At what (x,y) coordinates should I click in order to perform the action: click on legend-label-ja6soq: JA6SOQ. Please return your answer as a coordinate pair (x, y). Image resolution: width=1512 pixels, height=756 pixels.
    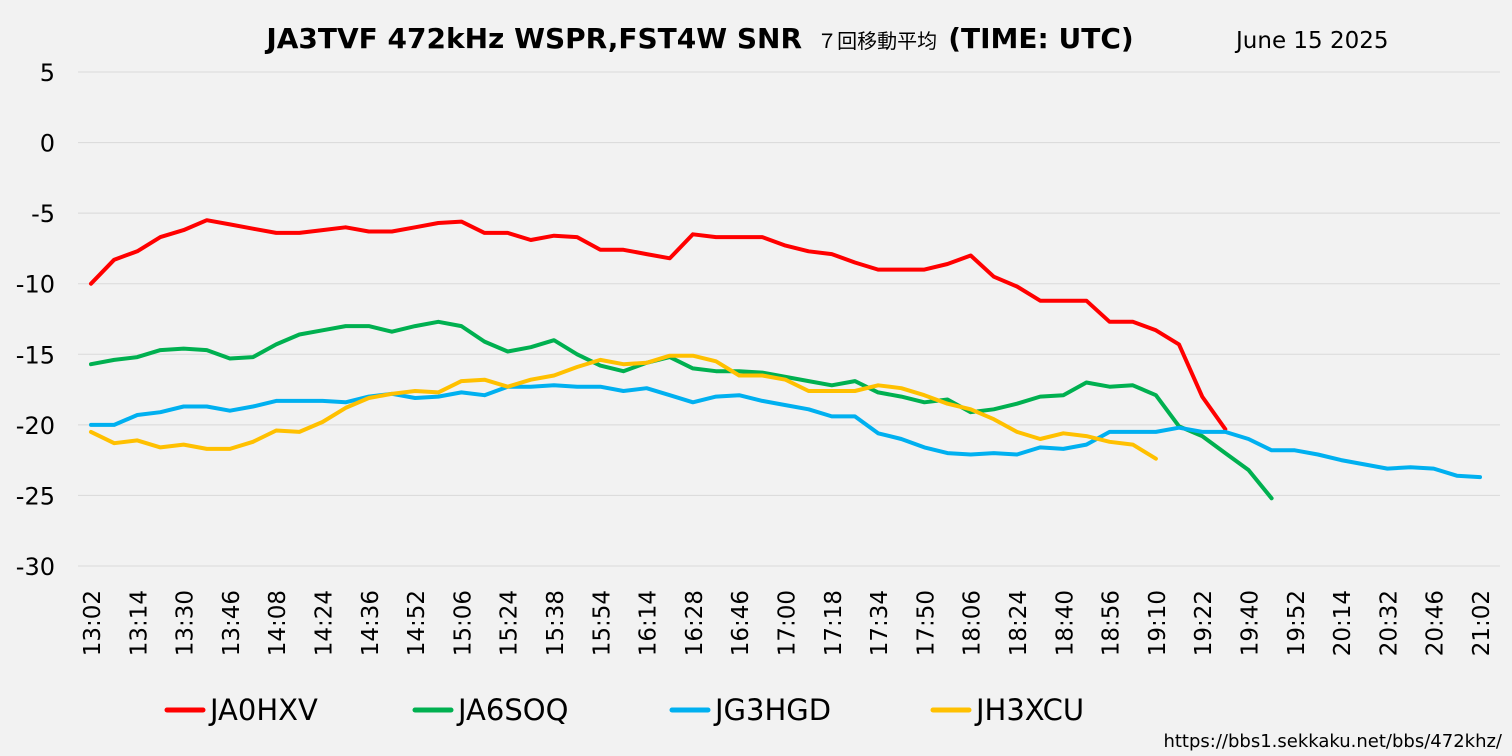
    Looking at the image, I should click on (512, 710).